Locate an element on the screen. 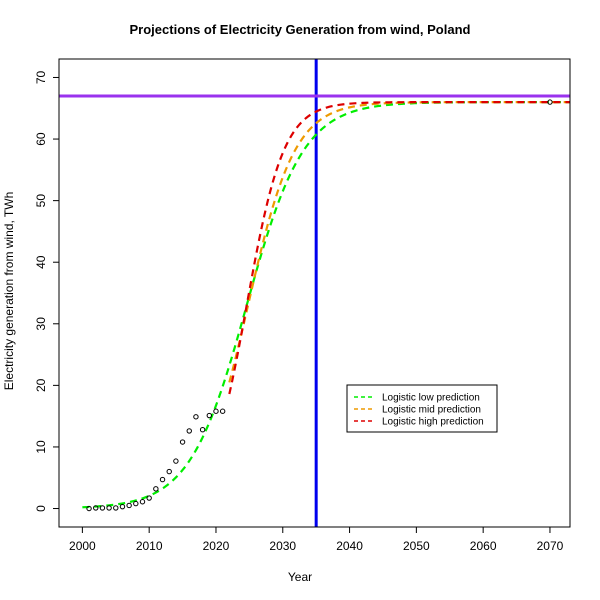 This screenshot has height=600, width=600. y-tick-label: 50 is located at coordinates (41, 201).